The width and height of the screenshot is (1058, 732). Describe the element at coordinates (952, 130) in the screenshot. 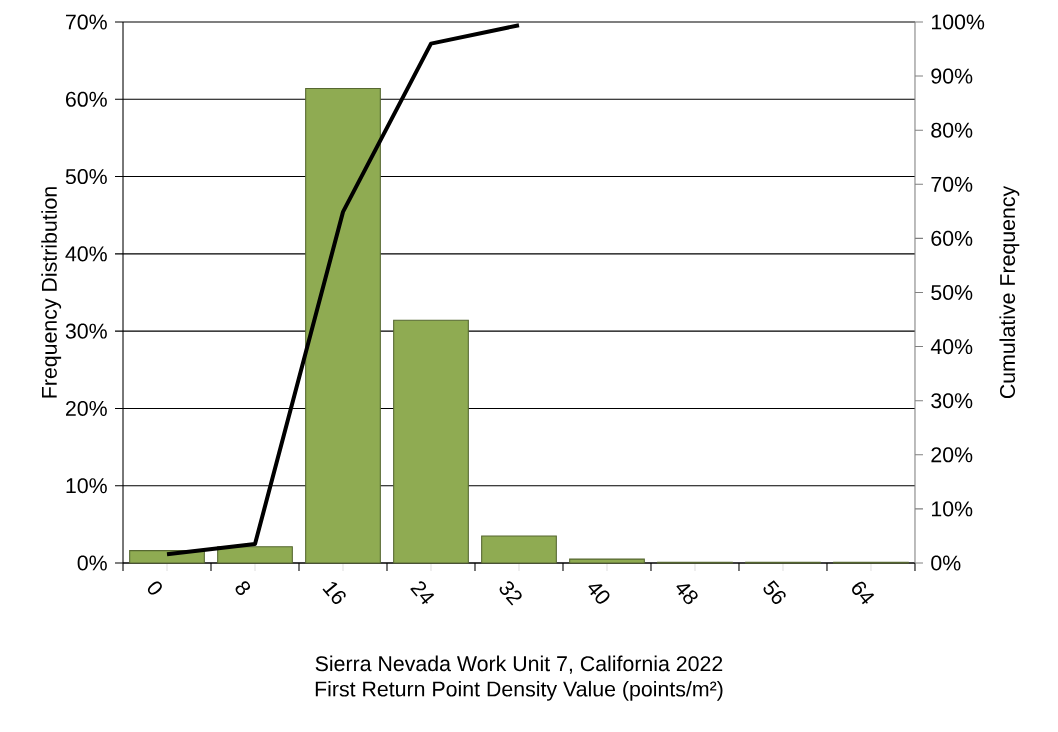

I see `y2-tick-label: 80%` at that location.